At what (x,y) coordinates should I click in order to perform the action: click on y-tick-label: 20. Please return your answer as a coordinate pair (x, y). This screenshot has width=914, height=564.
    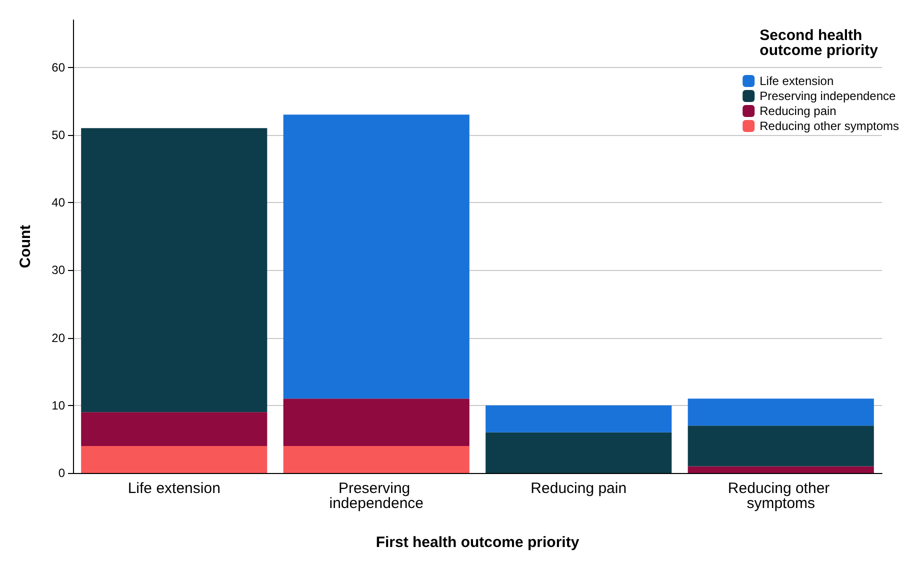
    Looking at the image, I should click on (59, 337).